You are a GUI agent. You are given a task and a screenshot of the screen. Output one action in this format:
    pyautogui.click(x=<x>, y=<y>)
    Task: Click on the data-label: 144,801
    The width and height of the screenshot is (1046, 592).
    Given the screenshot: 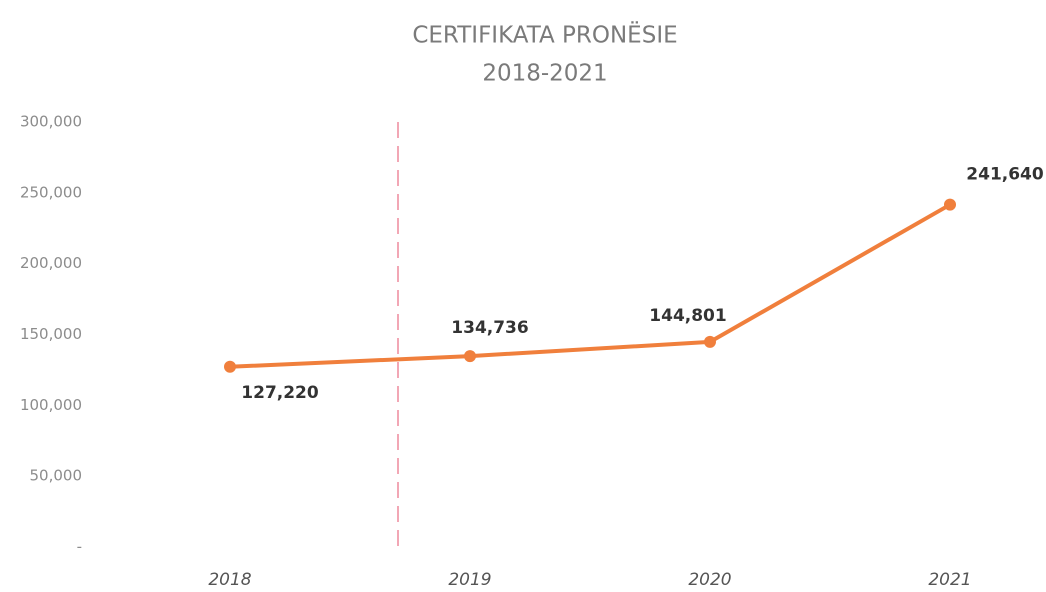 What is the action you would take?
    pyautogui.click(x=687, y=316)
    